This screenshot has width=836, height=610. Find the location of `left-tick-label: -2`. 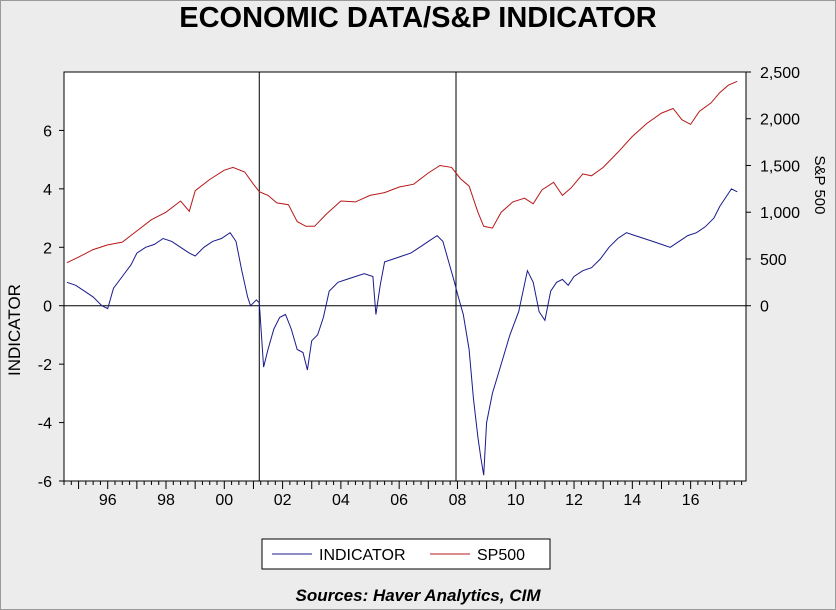

left-tick-label: -2 is located at coordinates (45, 365).